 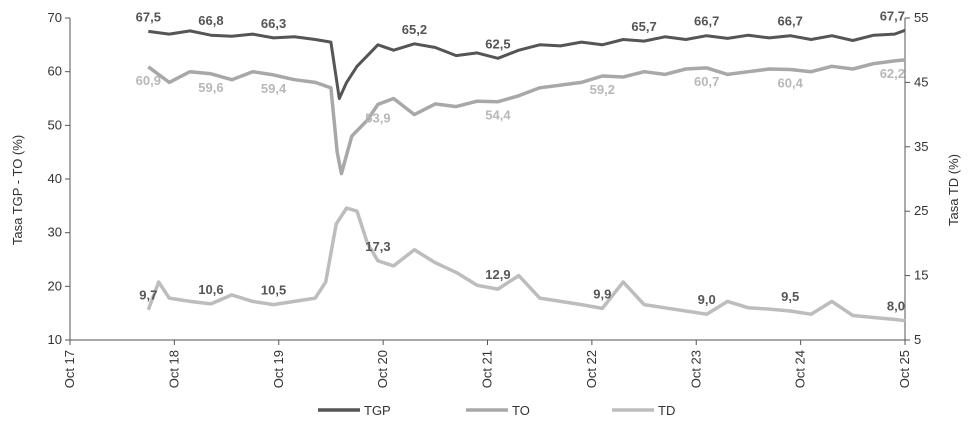 What do you see at coordinates (377, 410) in the screenshot?
I see `legend-label-tgp: TGP` at bounding box center [377, 410].